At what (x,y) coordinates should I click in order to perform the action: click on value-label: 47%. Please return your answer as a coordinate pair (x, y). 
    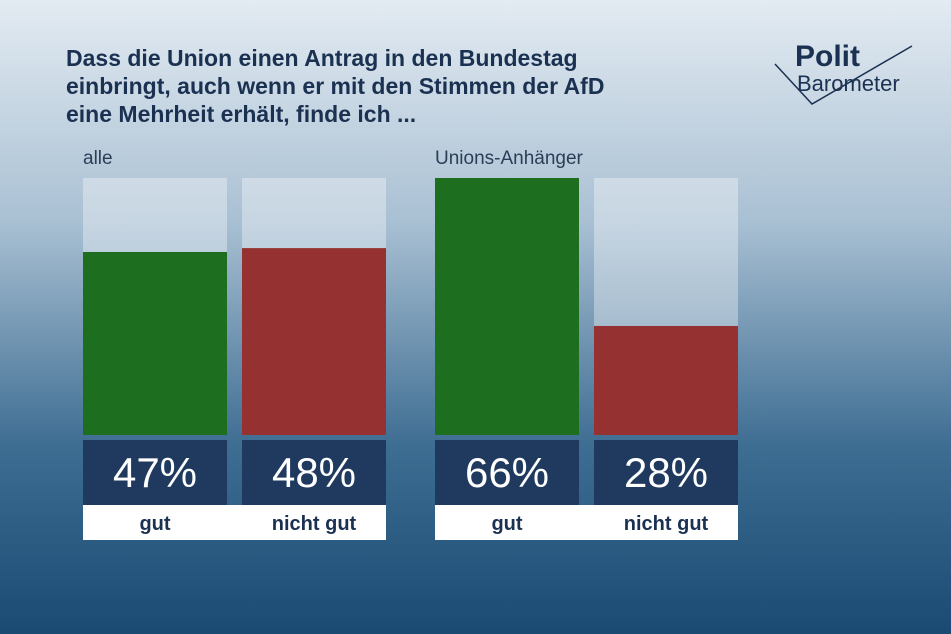
    Looking at the image, I should click on (155, 472).